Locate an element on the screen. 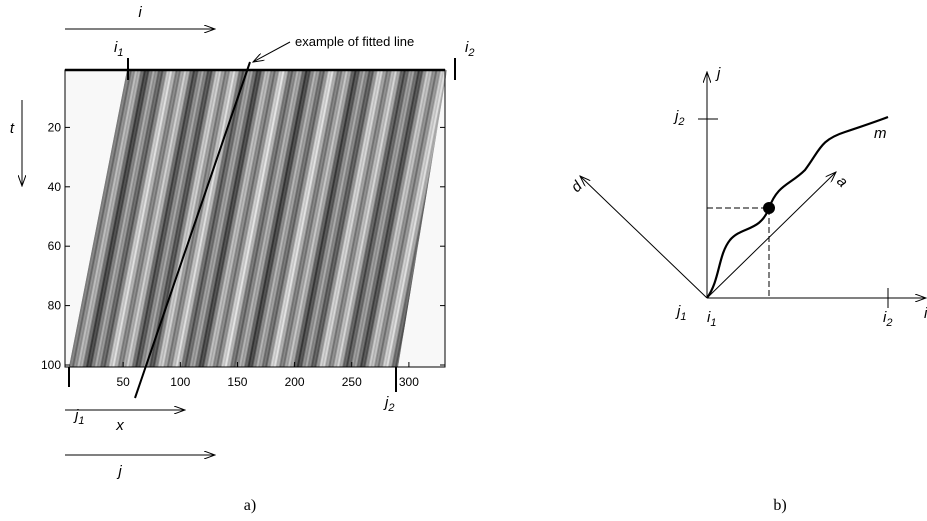 This screenshot has width=927, height=521. j1-label: j1 is located at coordinates (78, 417).